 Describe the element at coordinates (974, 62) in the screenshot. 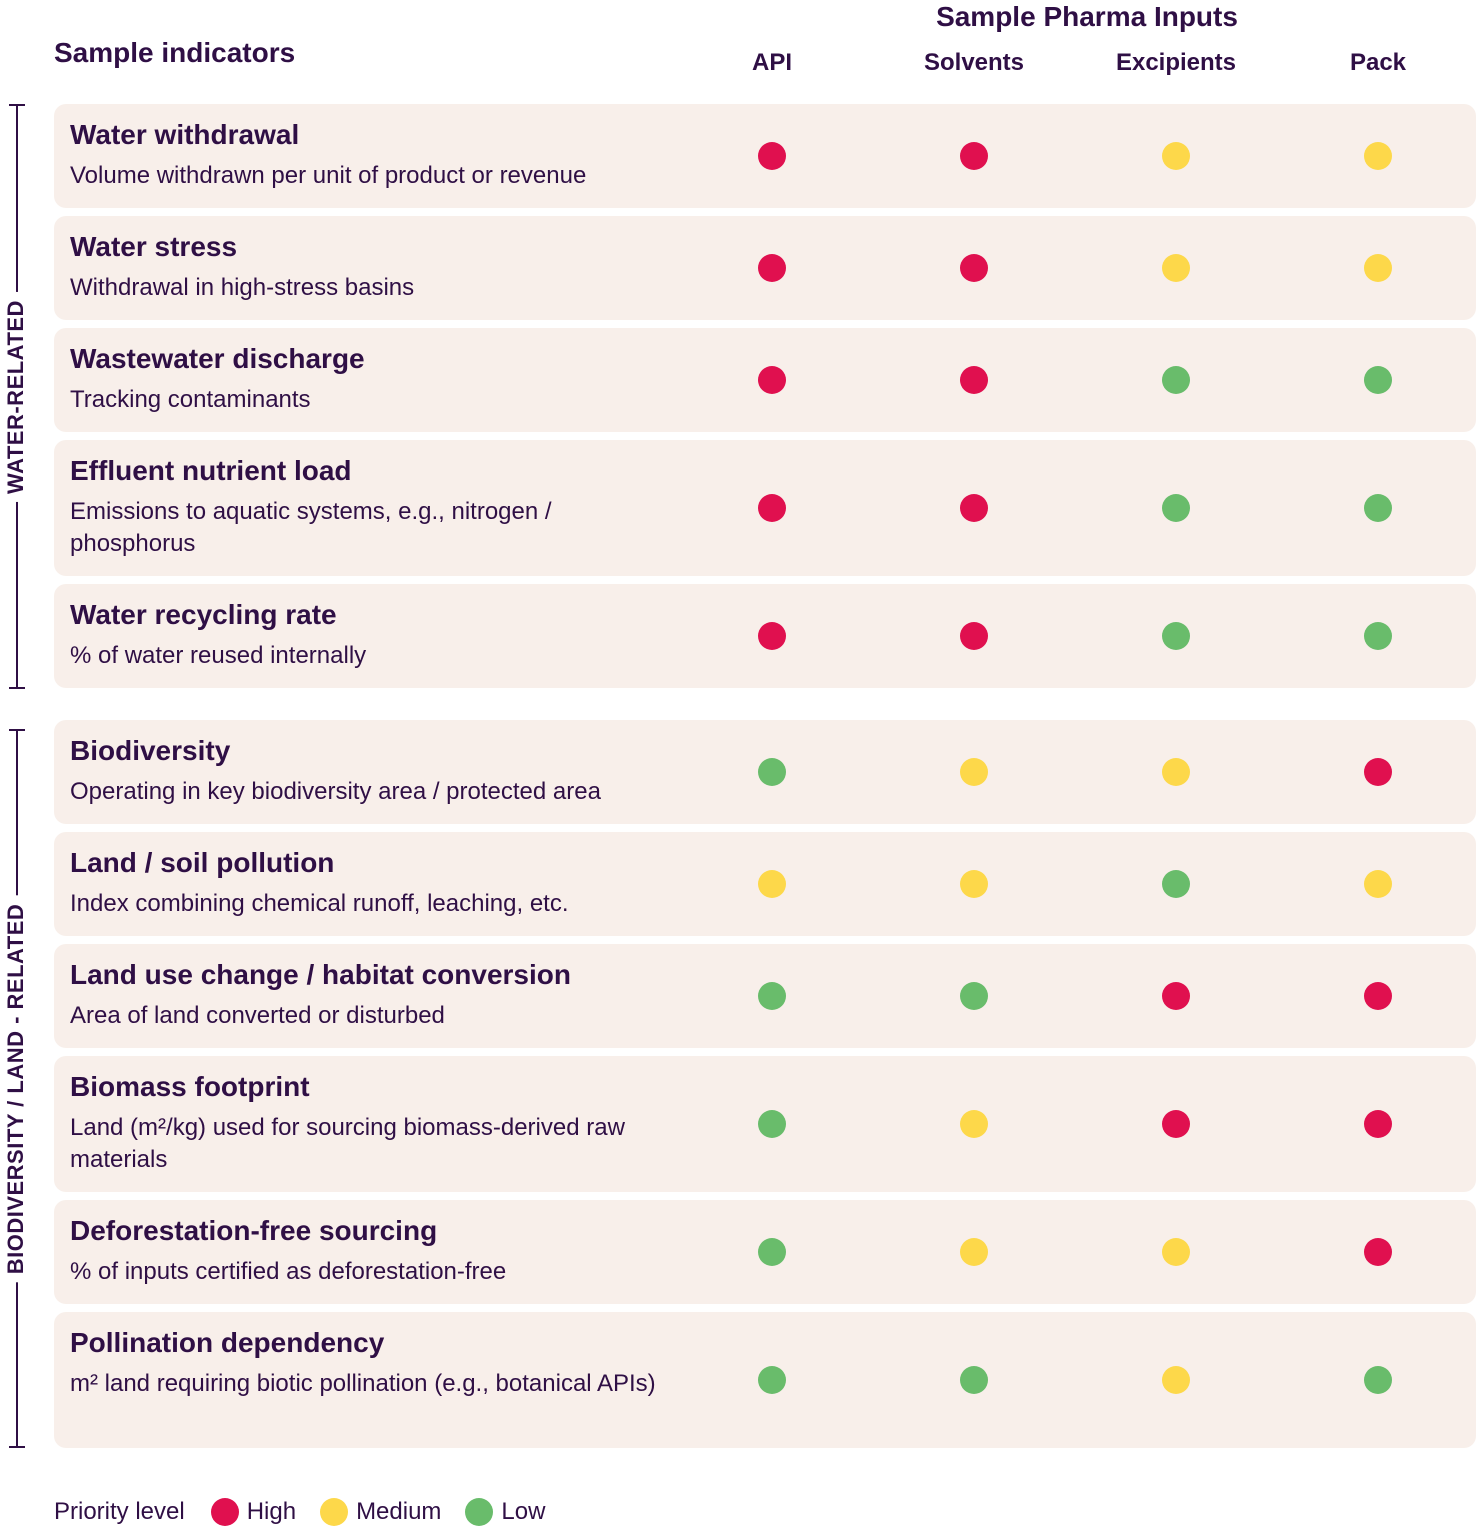

I see `column-header-solvents: Solvents` at that location.